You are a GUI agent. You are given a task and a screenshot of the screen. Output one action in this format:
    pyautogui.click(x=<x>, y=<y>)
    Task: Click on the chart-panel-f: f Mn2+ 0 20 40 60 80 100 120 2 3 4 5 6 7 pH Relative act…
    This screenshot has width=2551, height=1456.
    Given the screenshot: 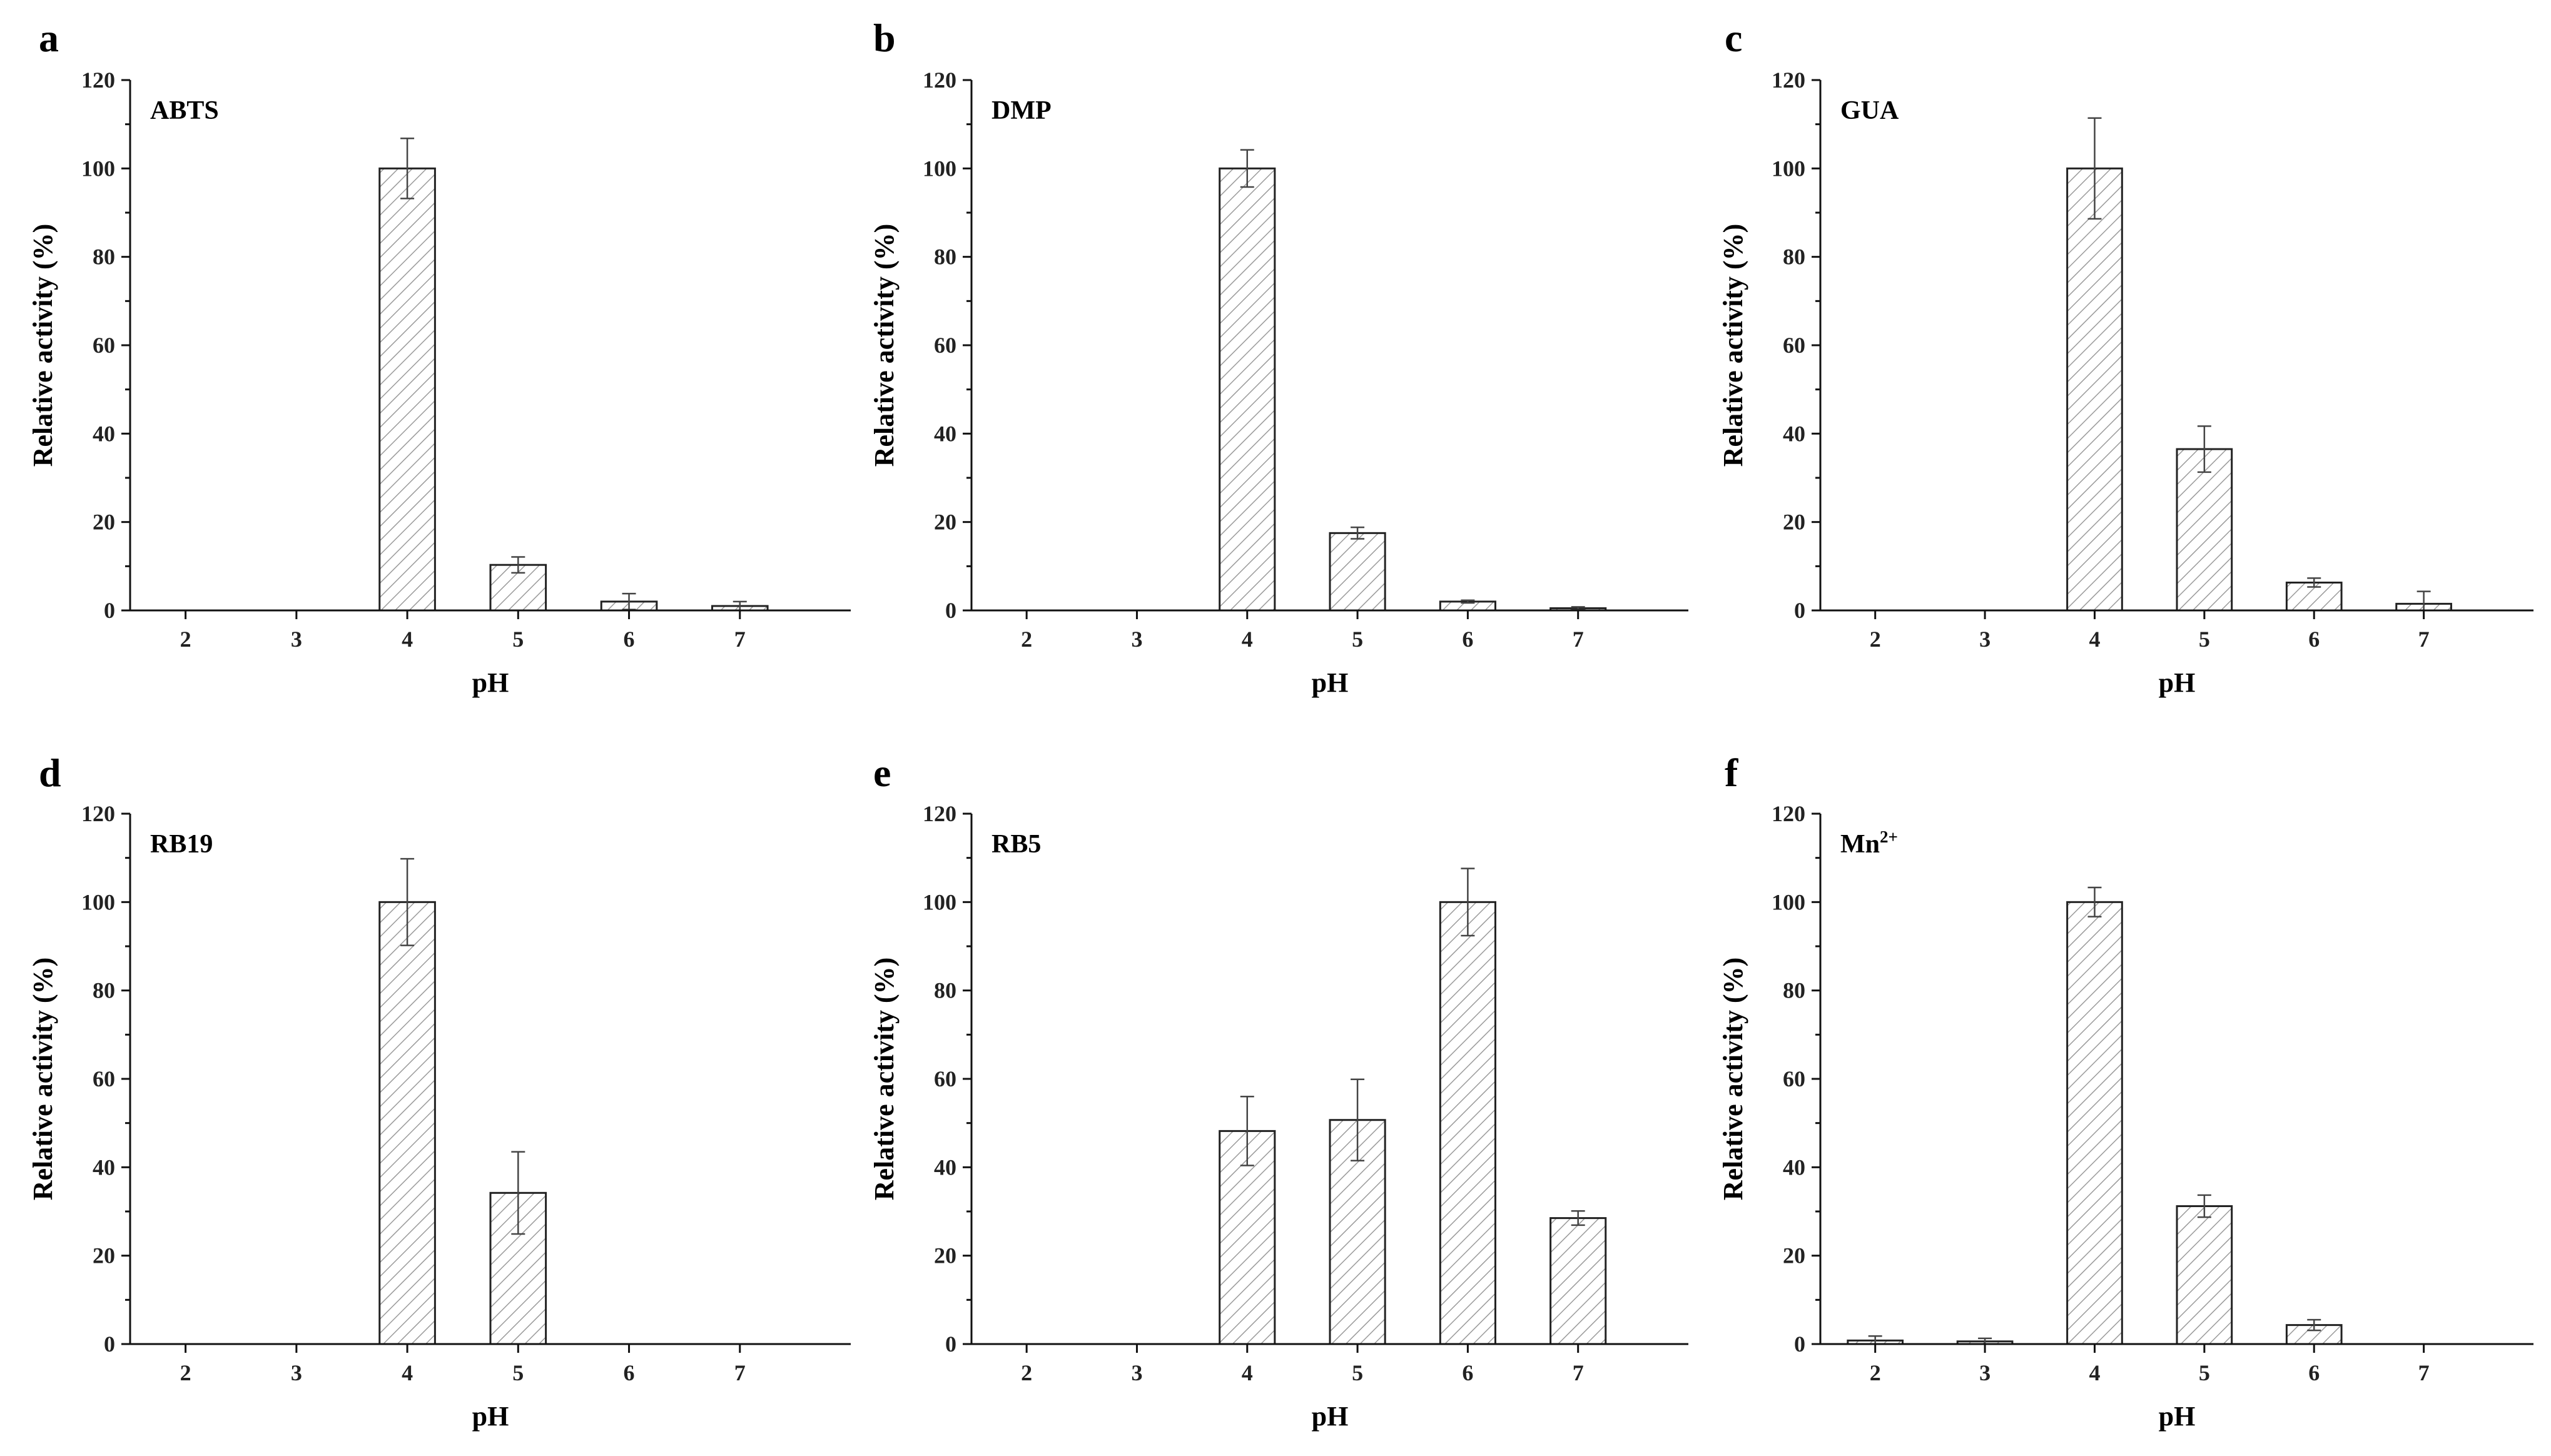 What is the action you would take?
    pyautogui.click(x=2125, y=1091)
    